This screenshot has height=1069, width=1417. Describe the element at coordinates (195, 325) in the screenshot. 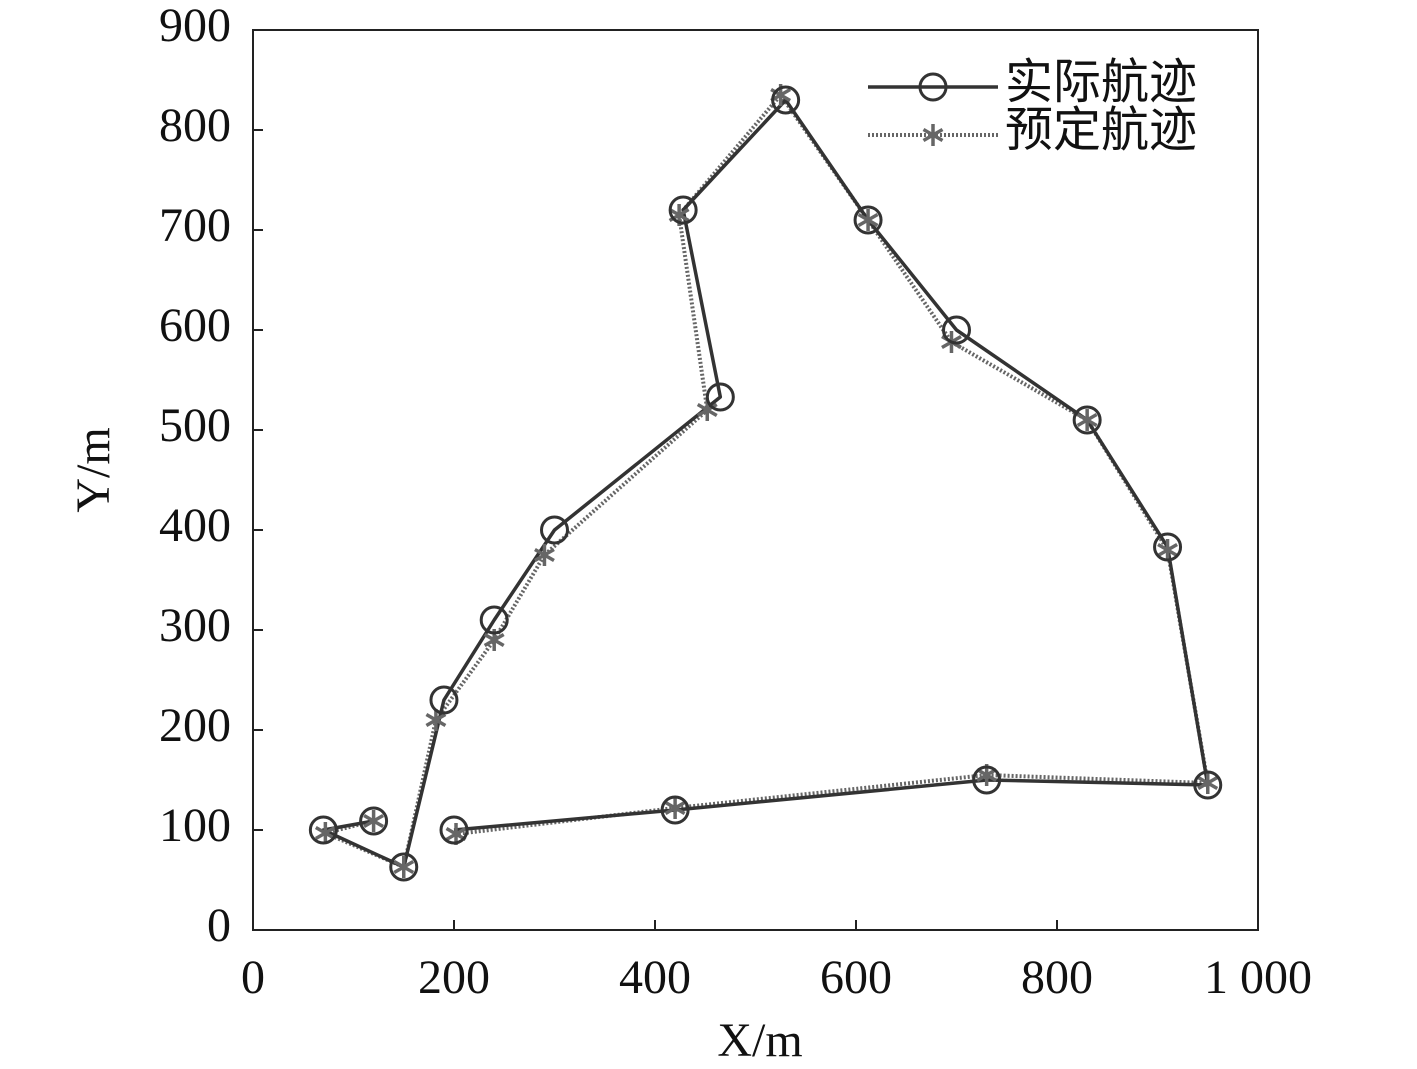

I see `y-tick-label: 600` at that location.